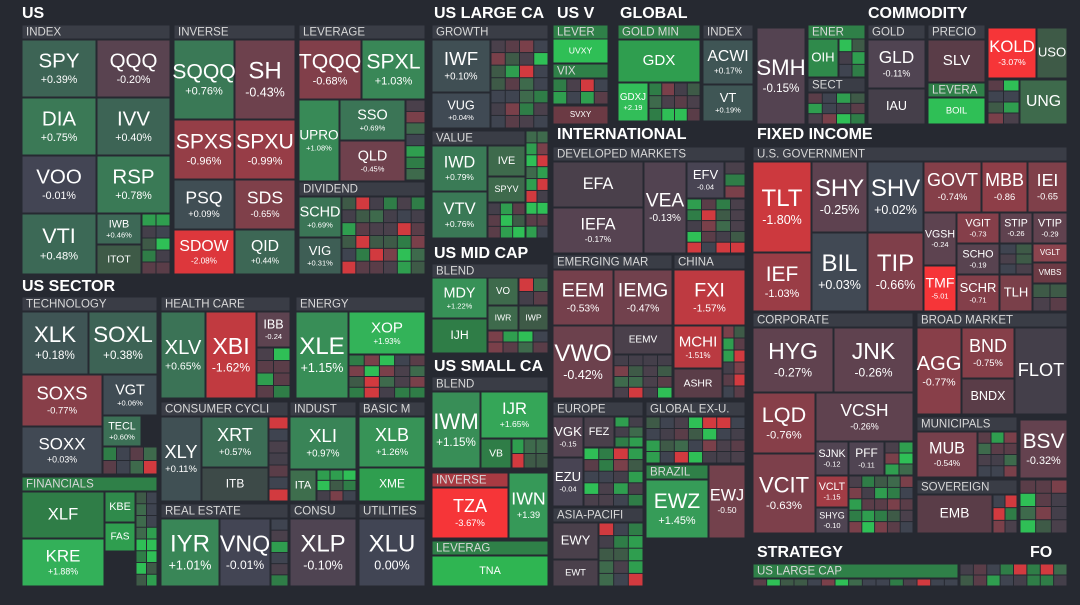  I want to click on change: +1.45%, so click(677, 521).